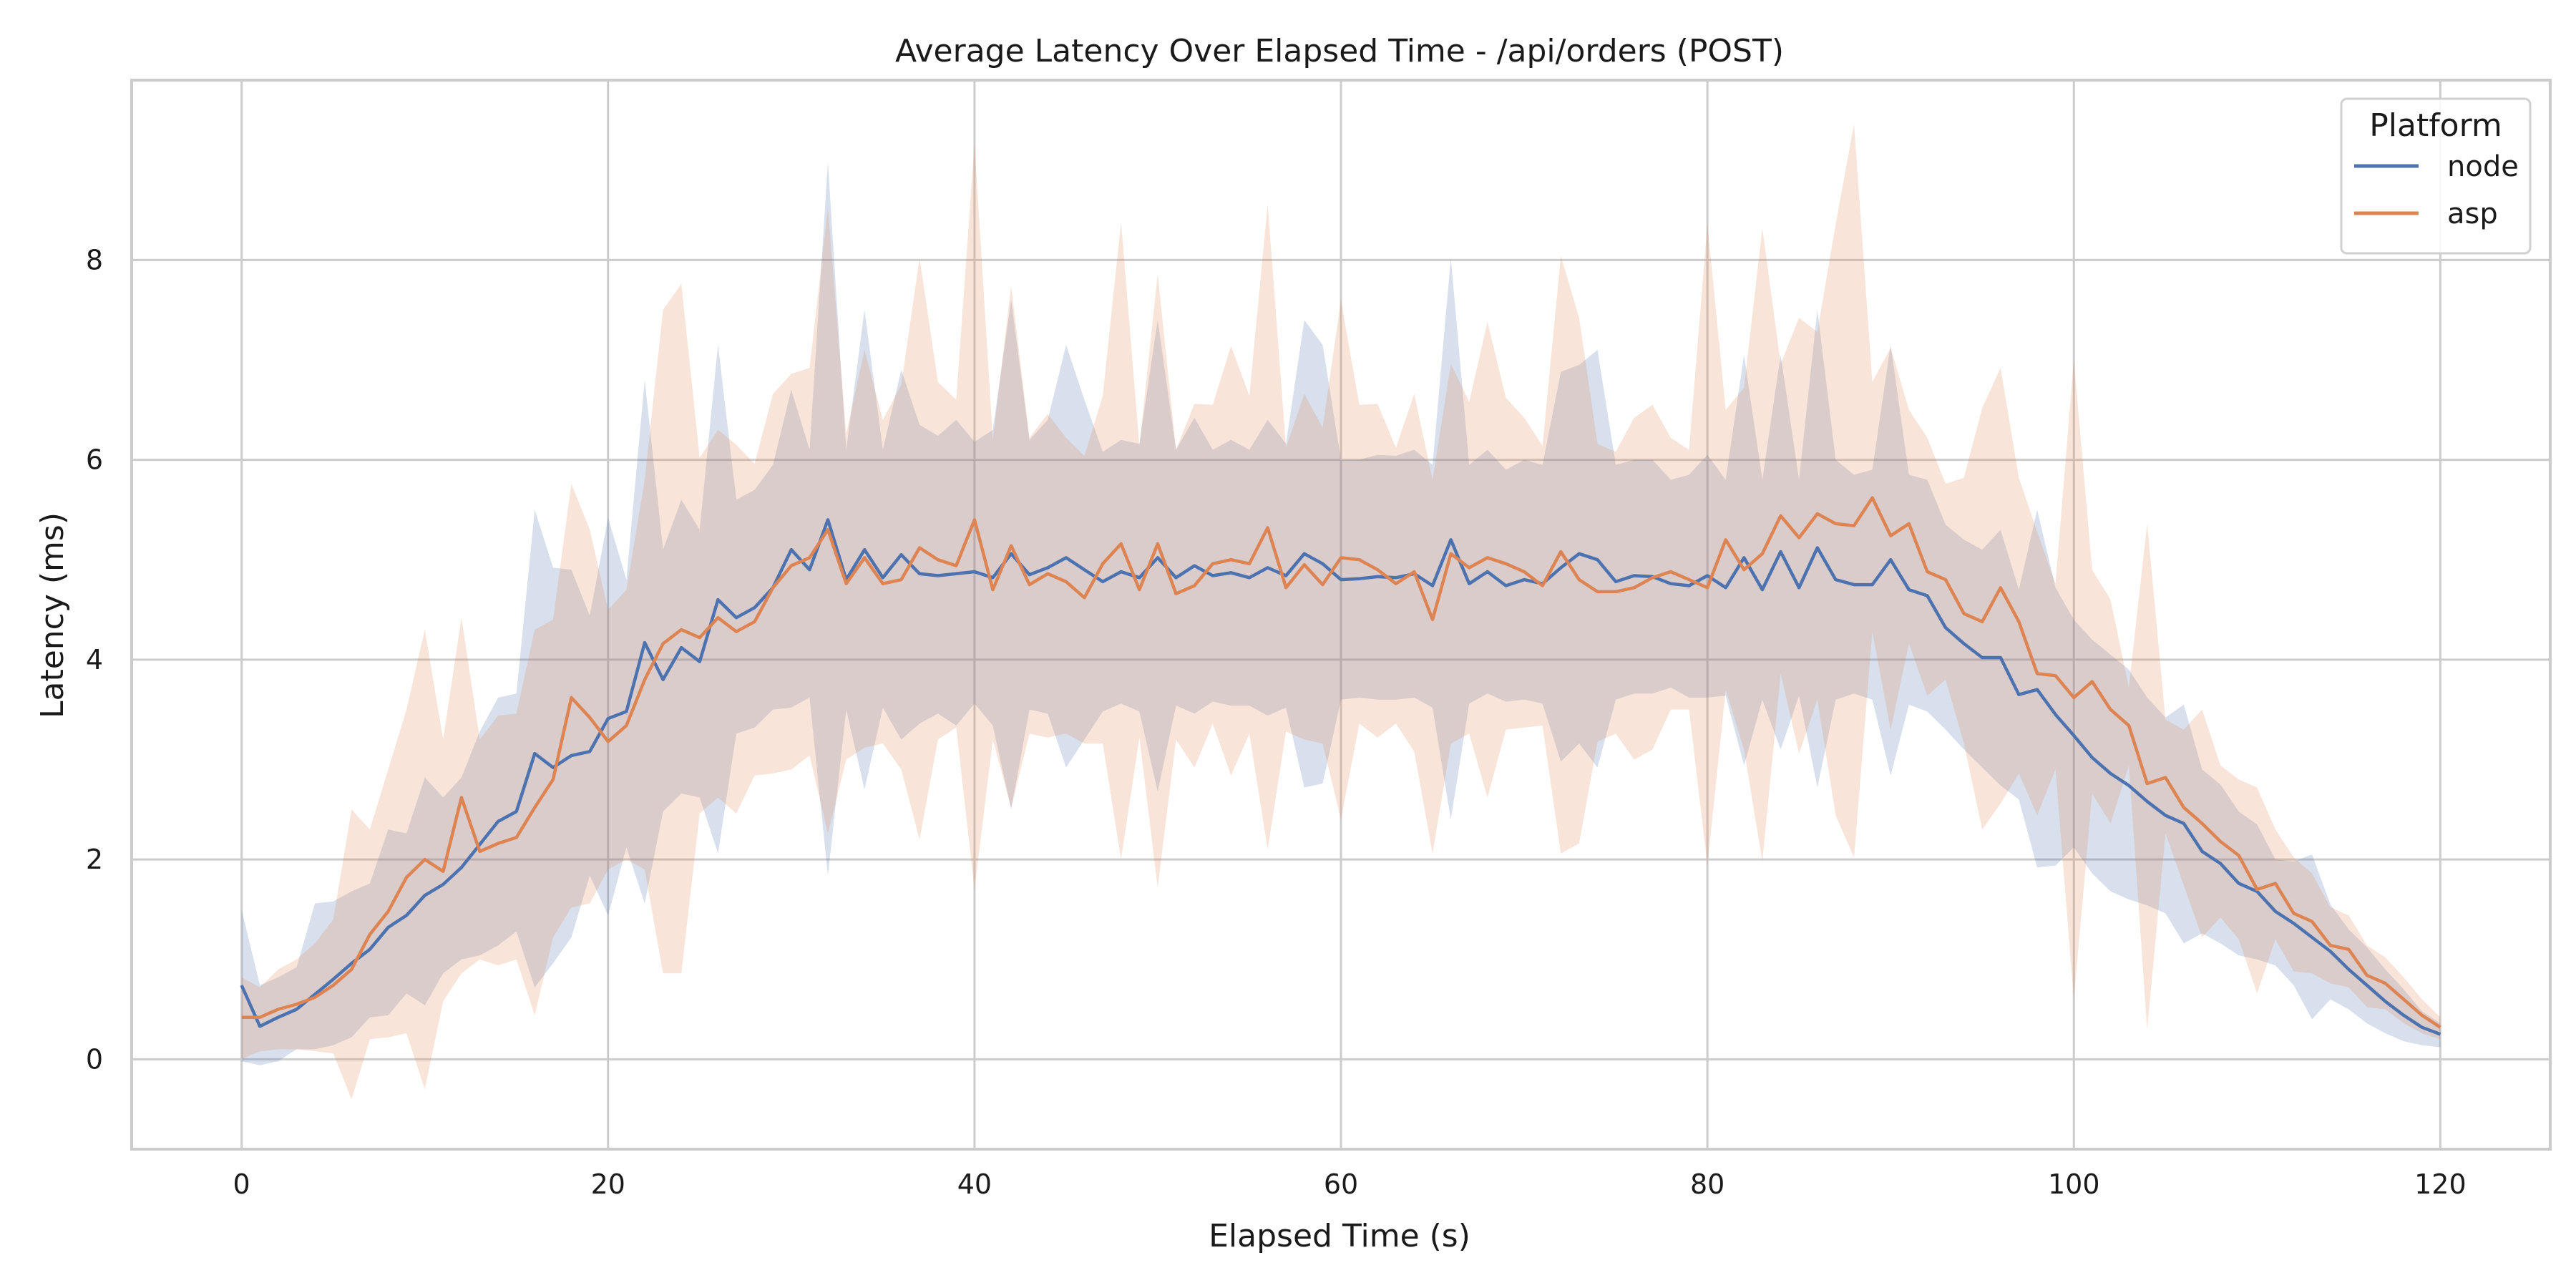 The image size is (2576, 1288). I want to click on y-tick-label: 4, so click(94, 659).